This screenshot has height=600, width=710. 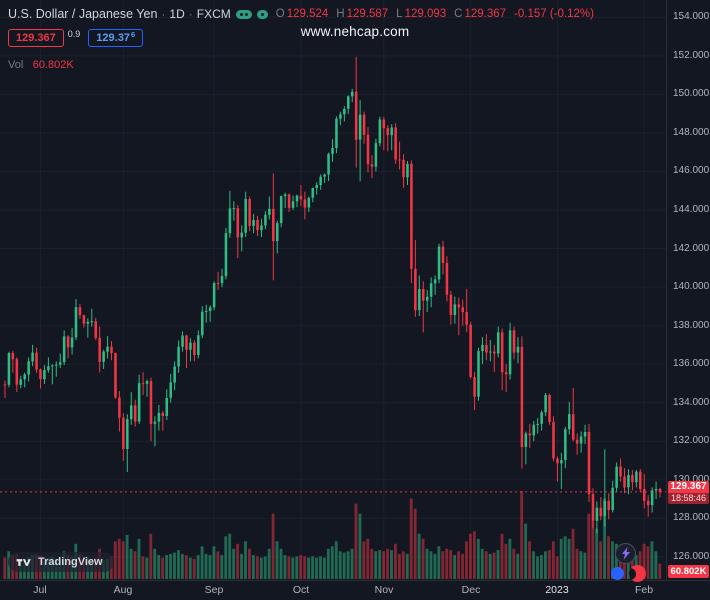 I want to click on watermark-text: www.nehcap.com, so click(x=355, y=31).